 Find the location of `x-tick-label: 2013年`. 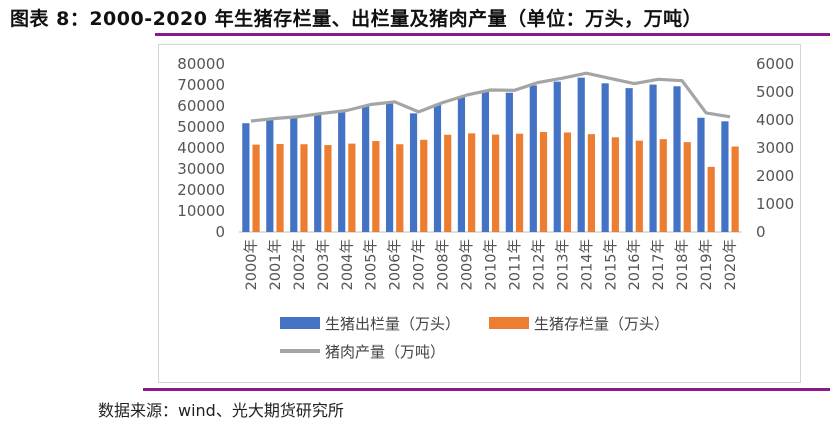

x-tick-label: 2013年 is located at coordinates (562, 264).